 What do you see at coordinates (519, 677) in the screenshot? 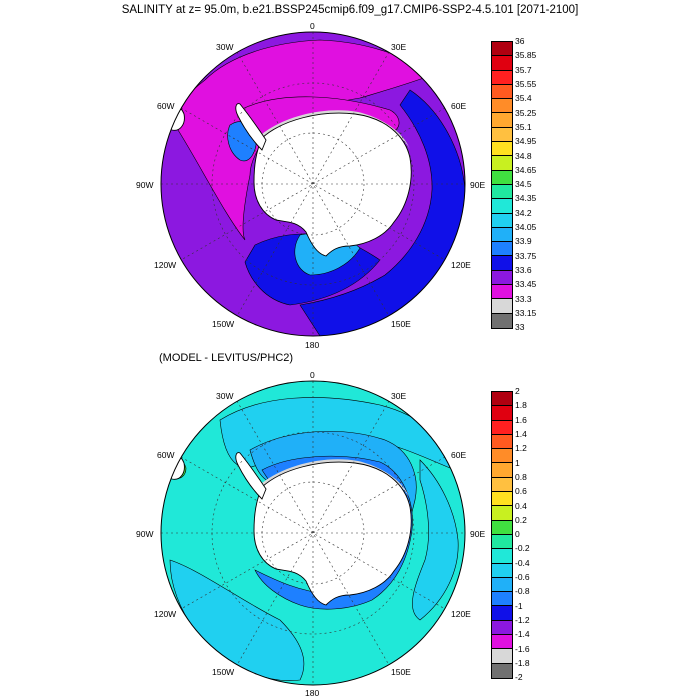
I see `cbar2-label: -2` at bounding box center [519, 677].